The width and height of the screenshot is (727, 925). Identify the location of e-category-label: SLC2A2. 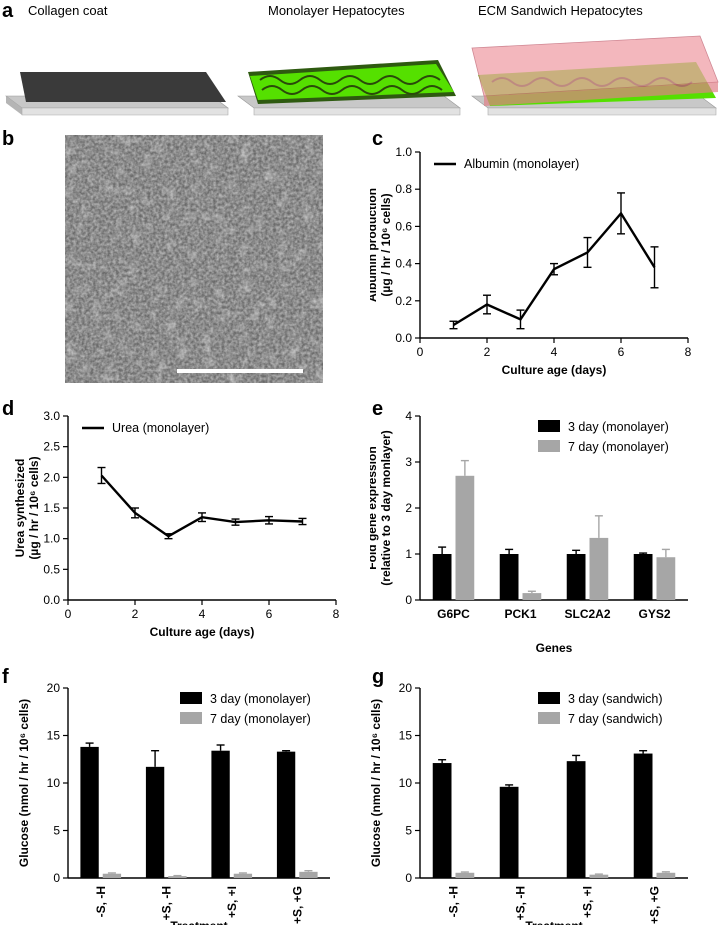
(587, 614).